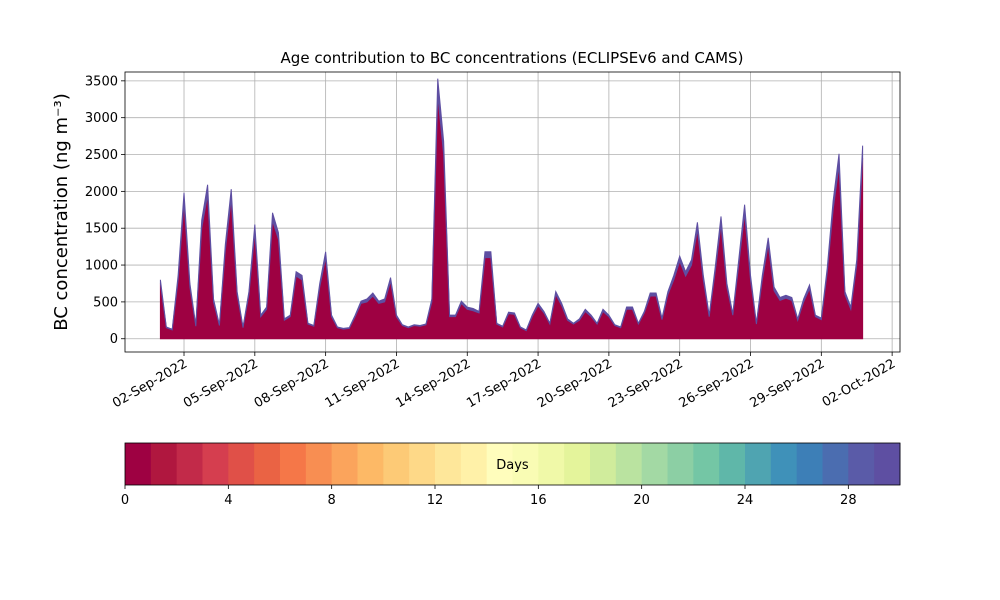 This screenshot has width=1000, height=600. I want to click on y-tick-label: 1500, so click(101, 229).